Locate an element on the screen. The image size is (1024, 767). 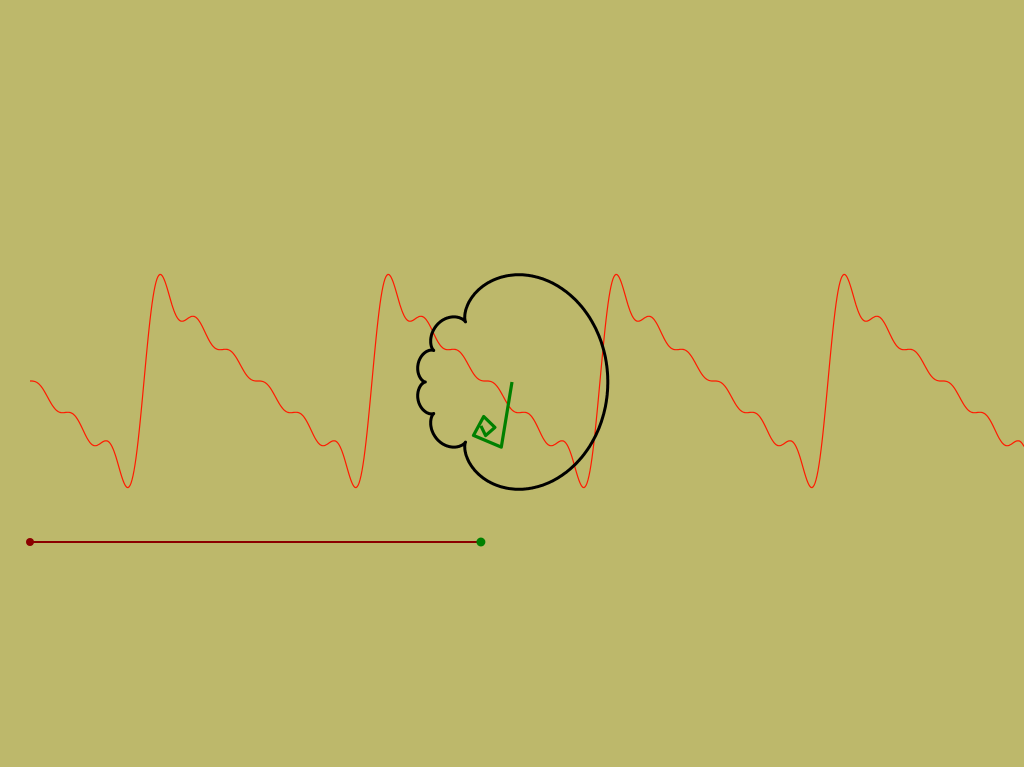
epicycle-locus-curve is located at coordinates (513, 382).